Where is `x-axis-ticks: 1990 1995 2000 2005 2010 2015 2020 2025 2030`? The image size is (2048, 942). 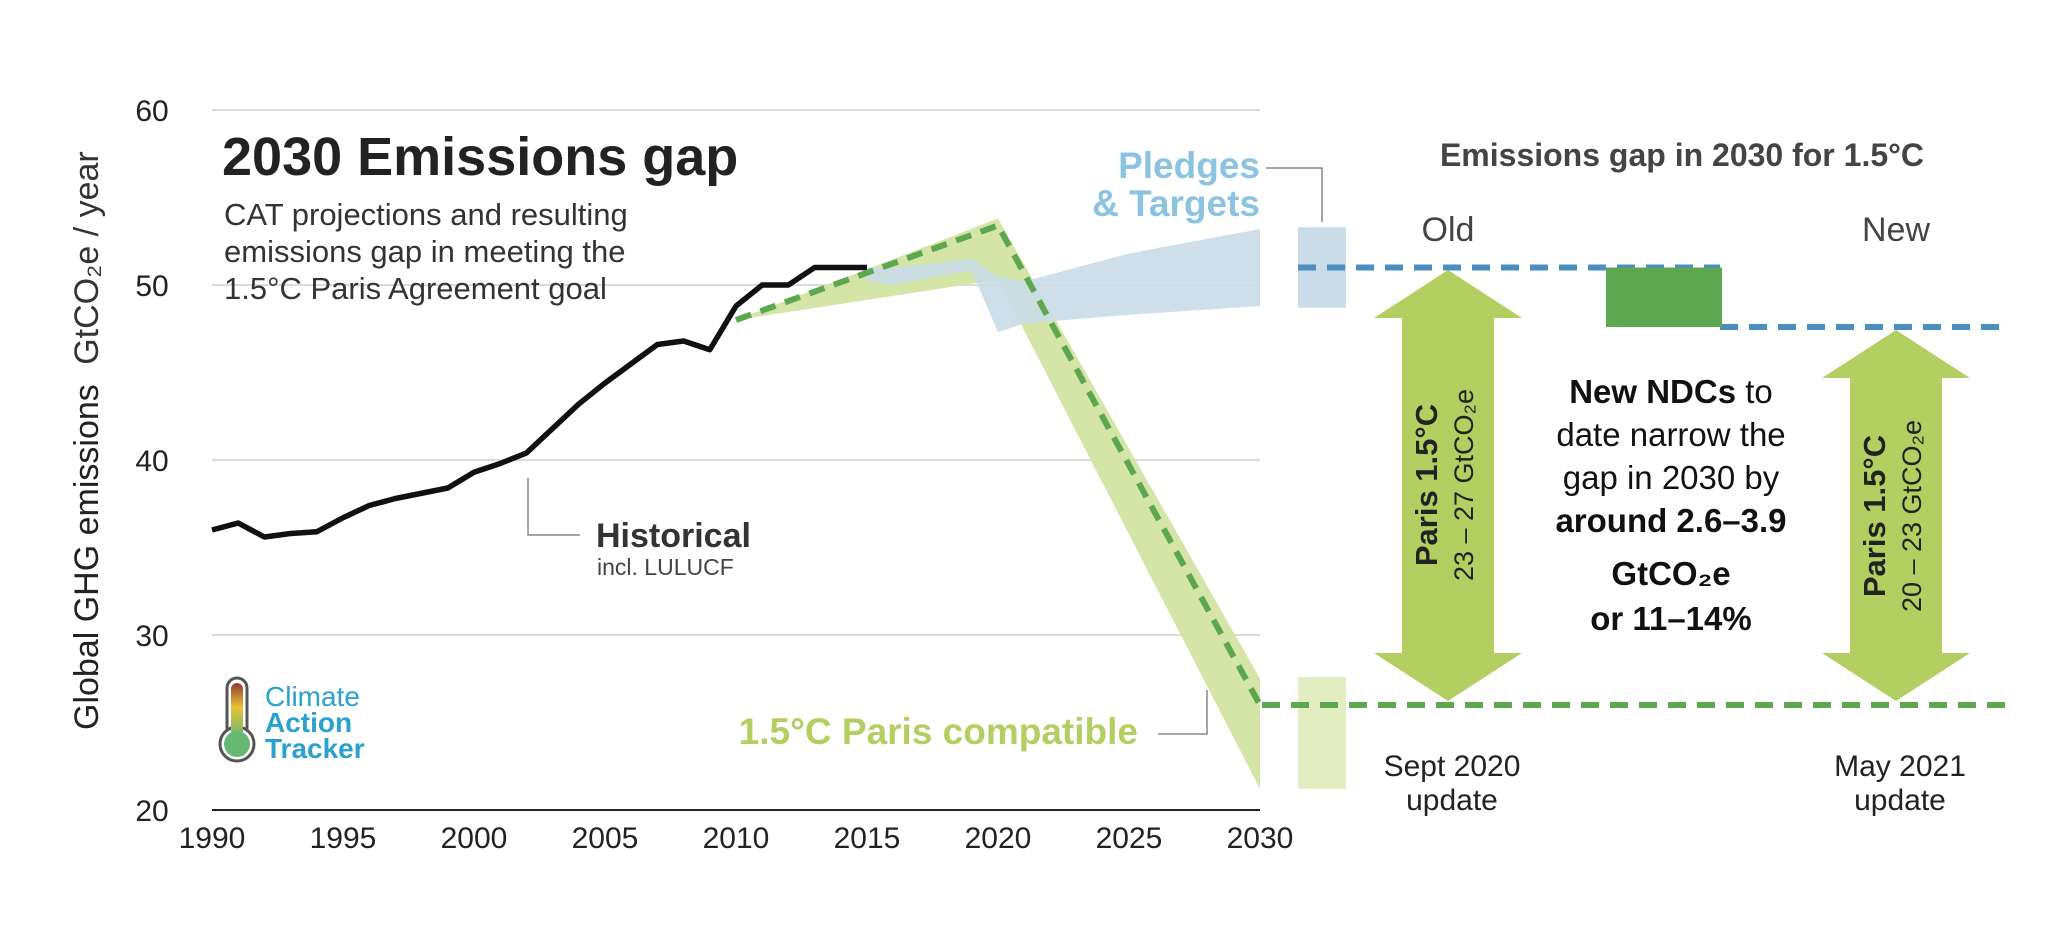 x-axis-ticks: 1990 1995 2000 2005 2010 2015 2020 2025 2030 is located at coordinates (736, 838).